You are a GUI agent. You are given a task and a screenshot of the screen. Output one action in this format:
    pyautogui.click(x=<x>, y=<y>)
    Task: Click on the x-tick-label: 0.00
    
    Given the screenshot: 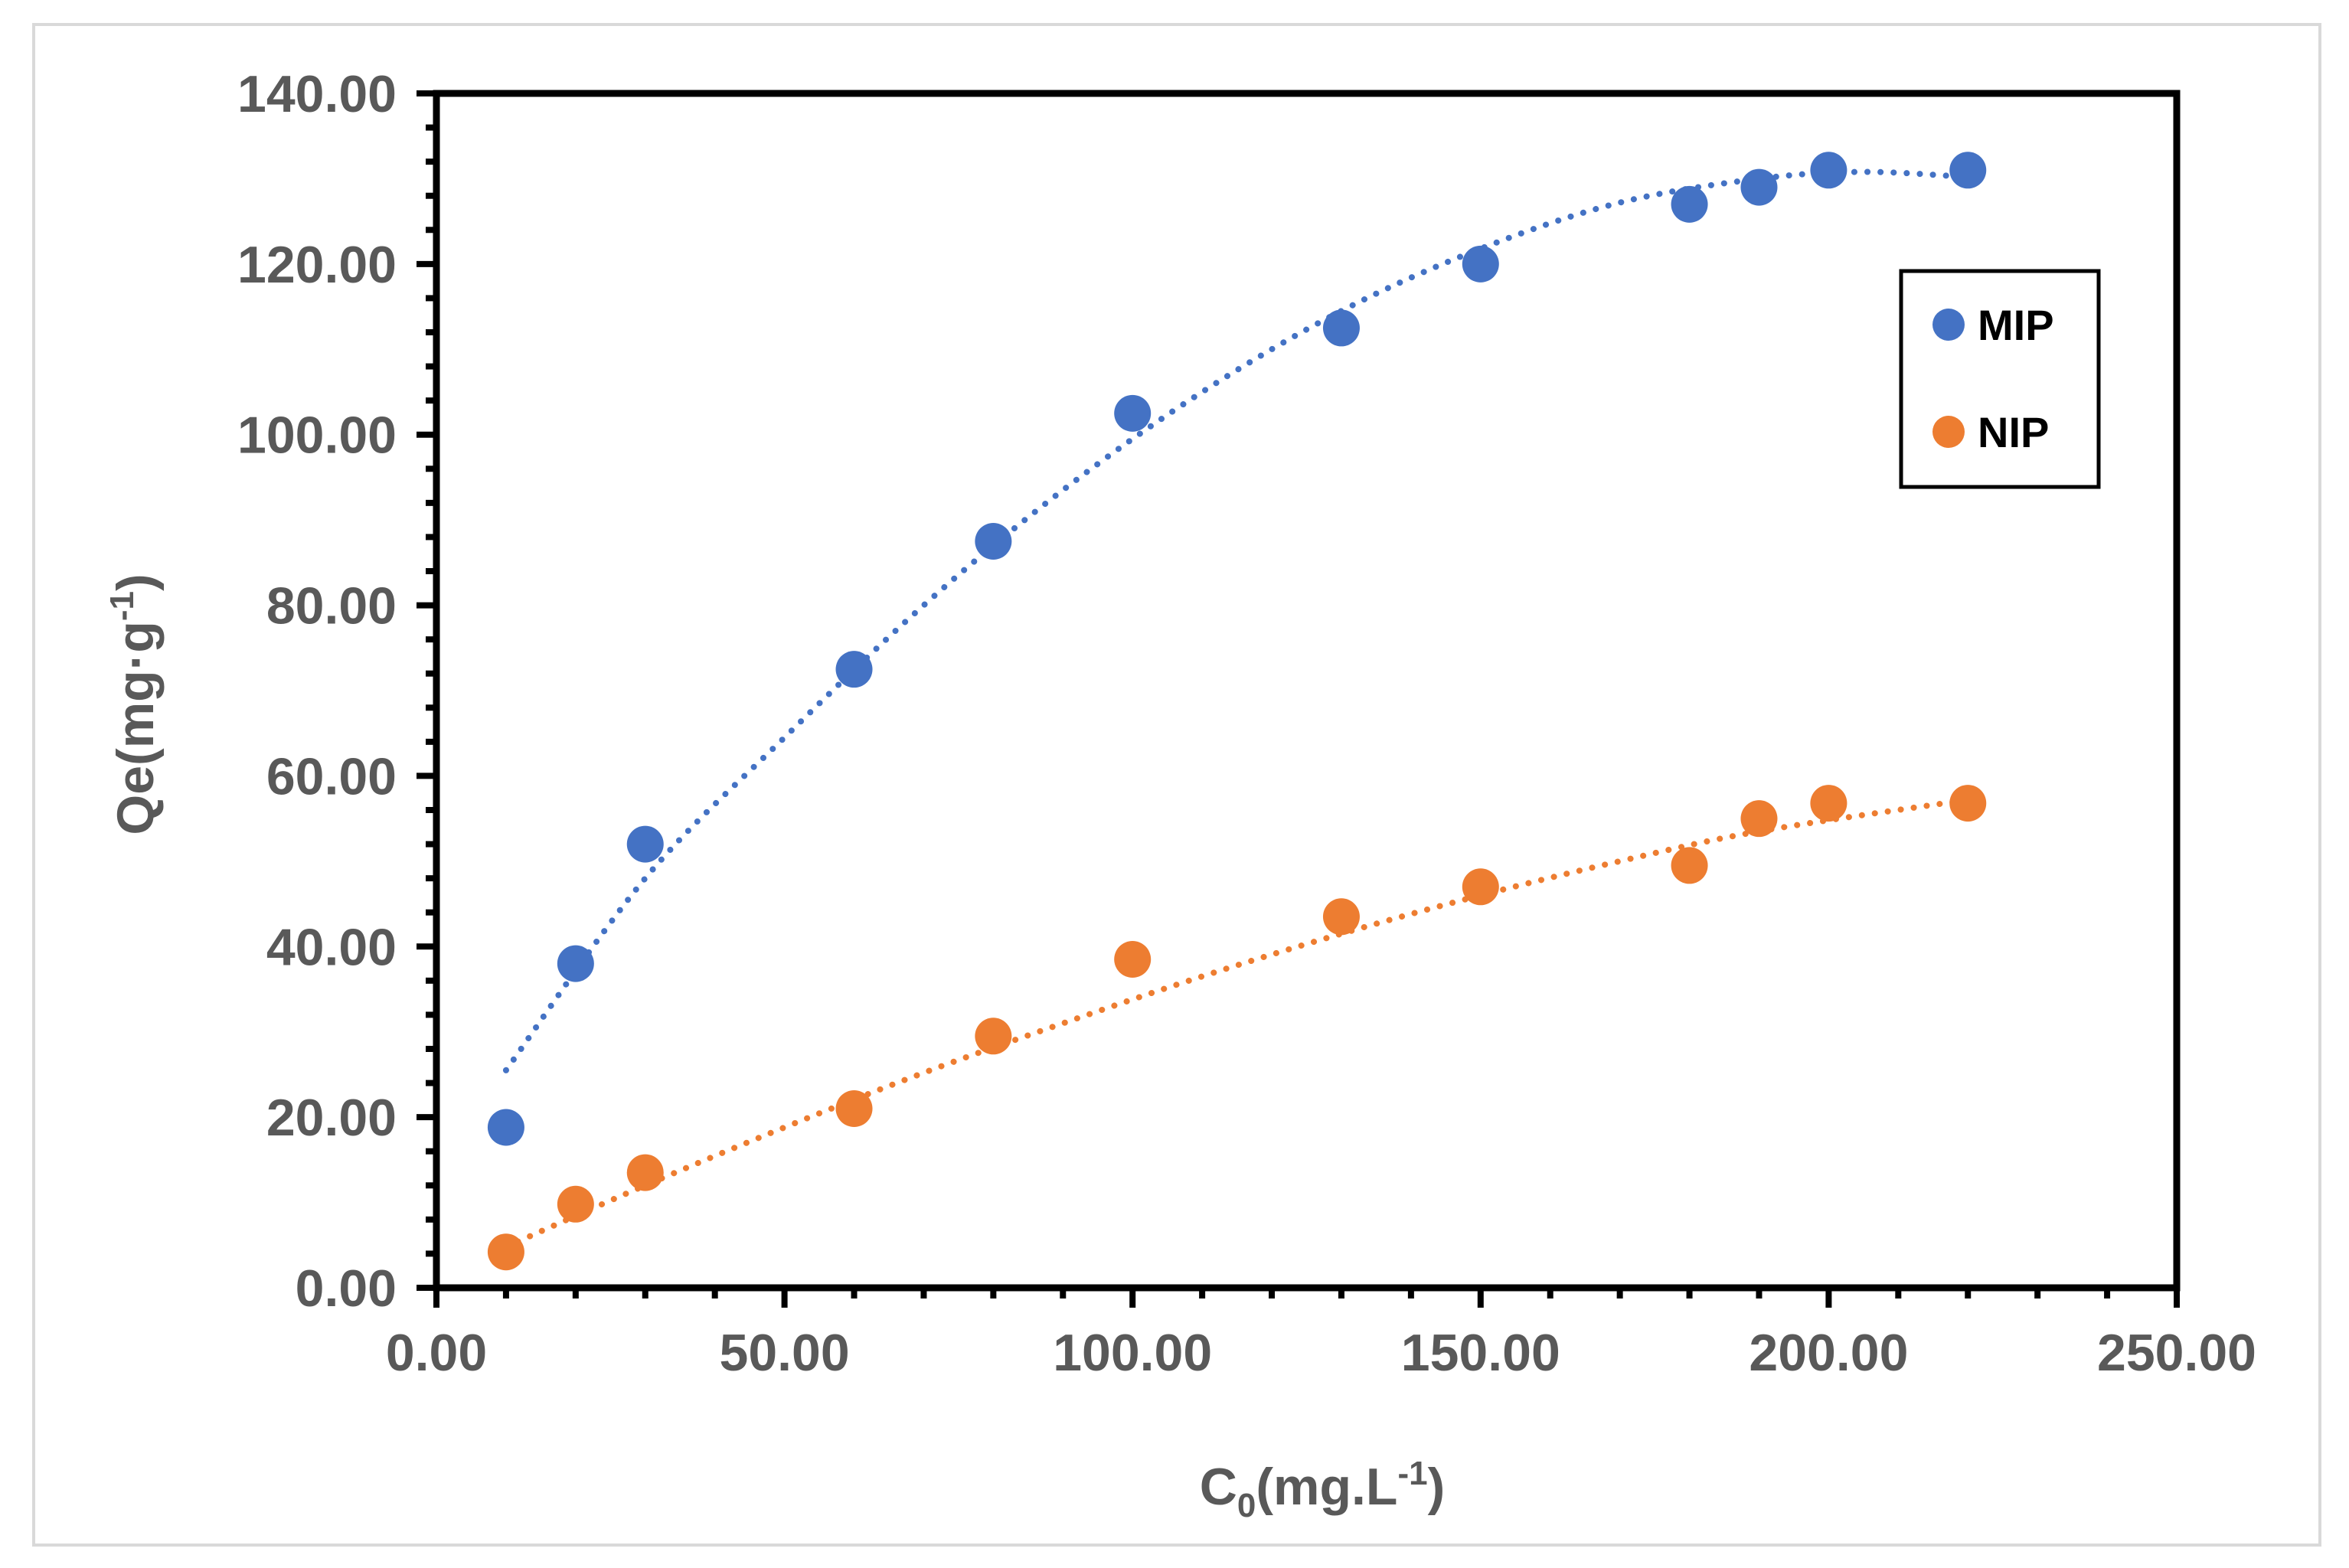 What is the action you would take?
    pyautogui.click(x=436, y=1353)
    